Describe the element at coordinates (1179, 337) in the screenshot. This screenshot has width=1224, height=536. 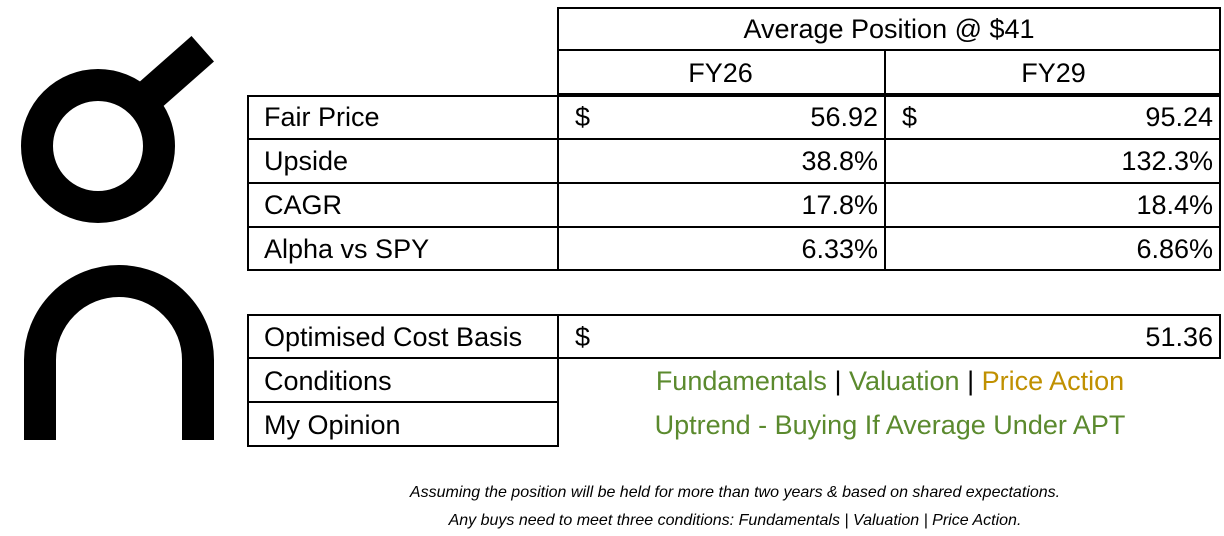
I see `cost-basis-value: 51.36` at that location.